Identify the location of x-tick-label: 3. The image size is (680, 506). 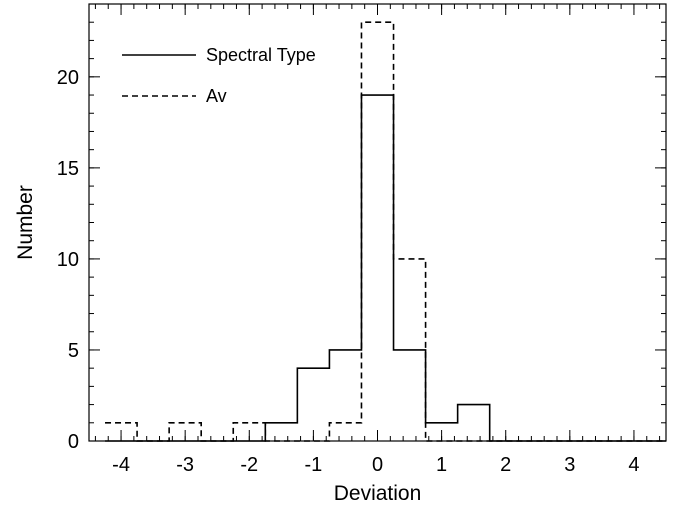
(569, 465).